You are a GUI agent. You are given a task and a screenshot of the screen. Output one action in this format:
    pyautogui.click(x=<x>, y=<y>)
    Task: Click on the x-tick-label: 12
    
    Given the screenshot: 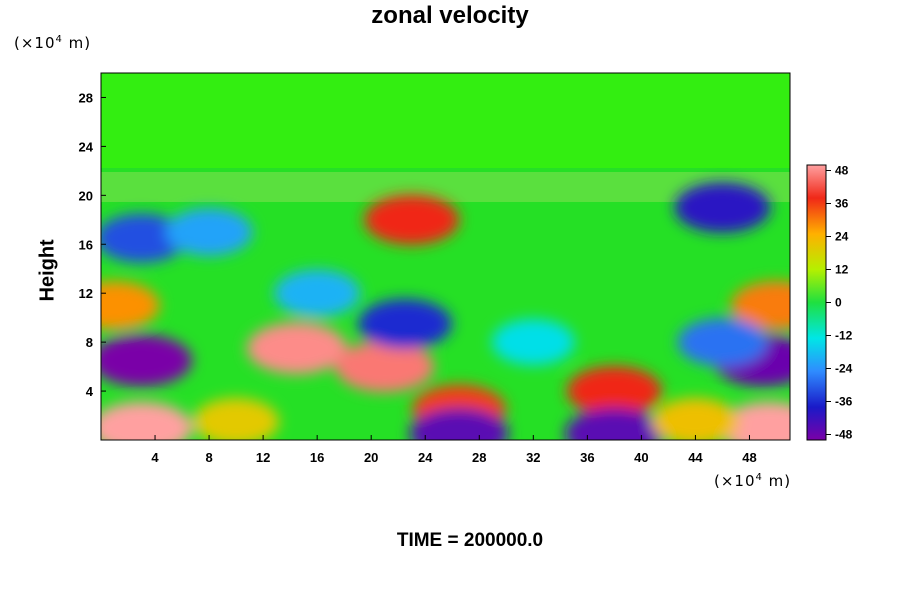 What is the action you would take?
    pyautogui.click(x=263, y=457)
    